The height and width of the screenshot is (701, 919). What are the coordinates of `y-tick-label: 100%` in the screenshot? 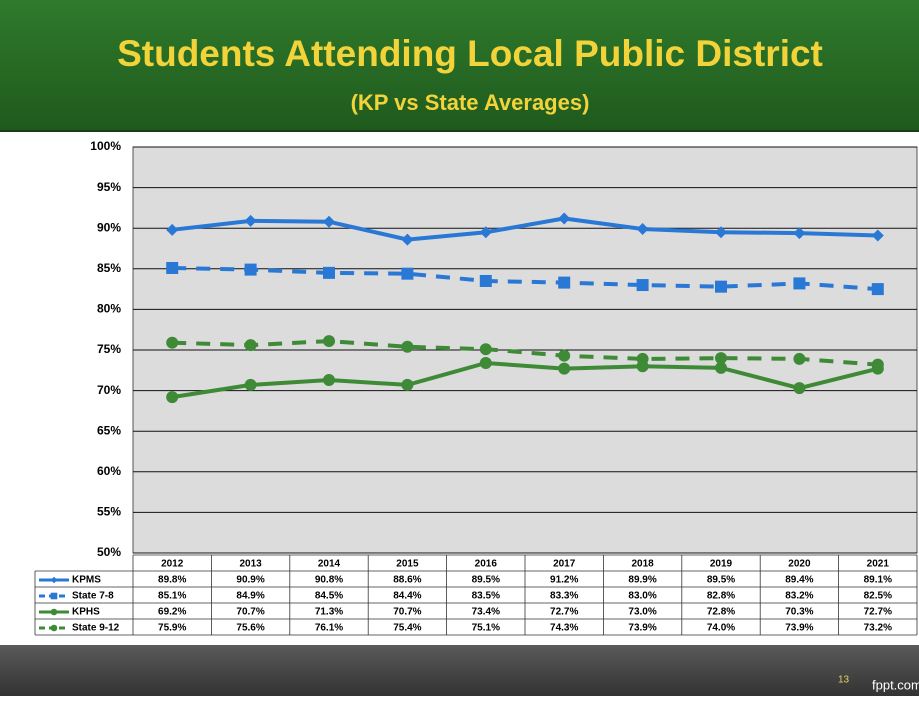 It's located at (105, 146).